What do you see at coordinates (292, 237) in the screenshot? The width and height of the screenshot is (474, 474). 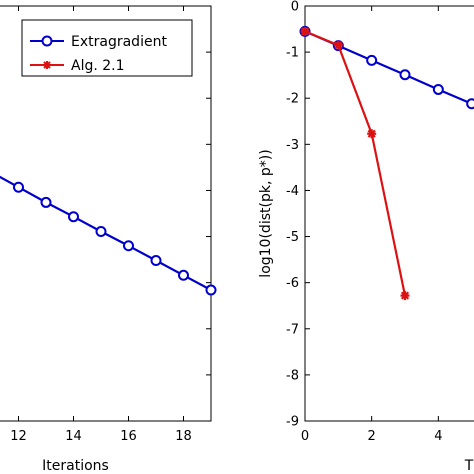 I see `y-tick-label: -5` at bounding box center [292, 237].